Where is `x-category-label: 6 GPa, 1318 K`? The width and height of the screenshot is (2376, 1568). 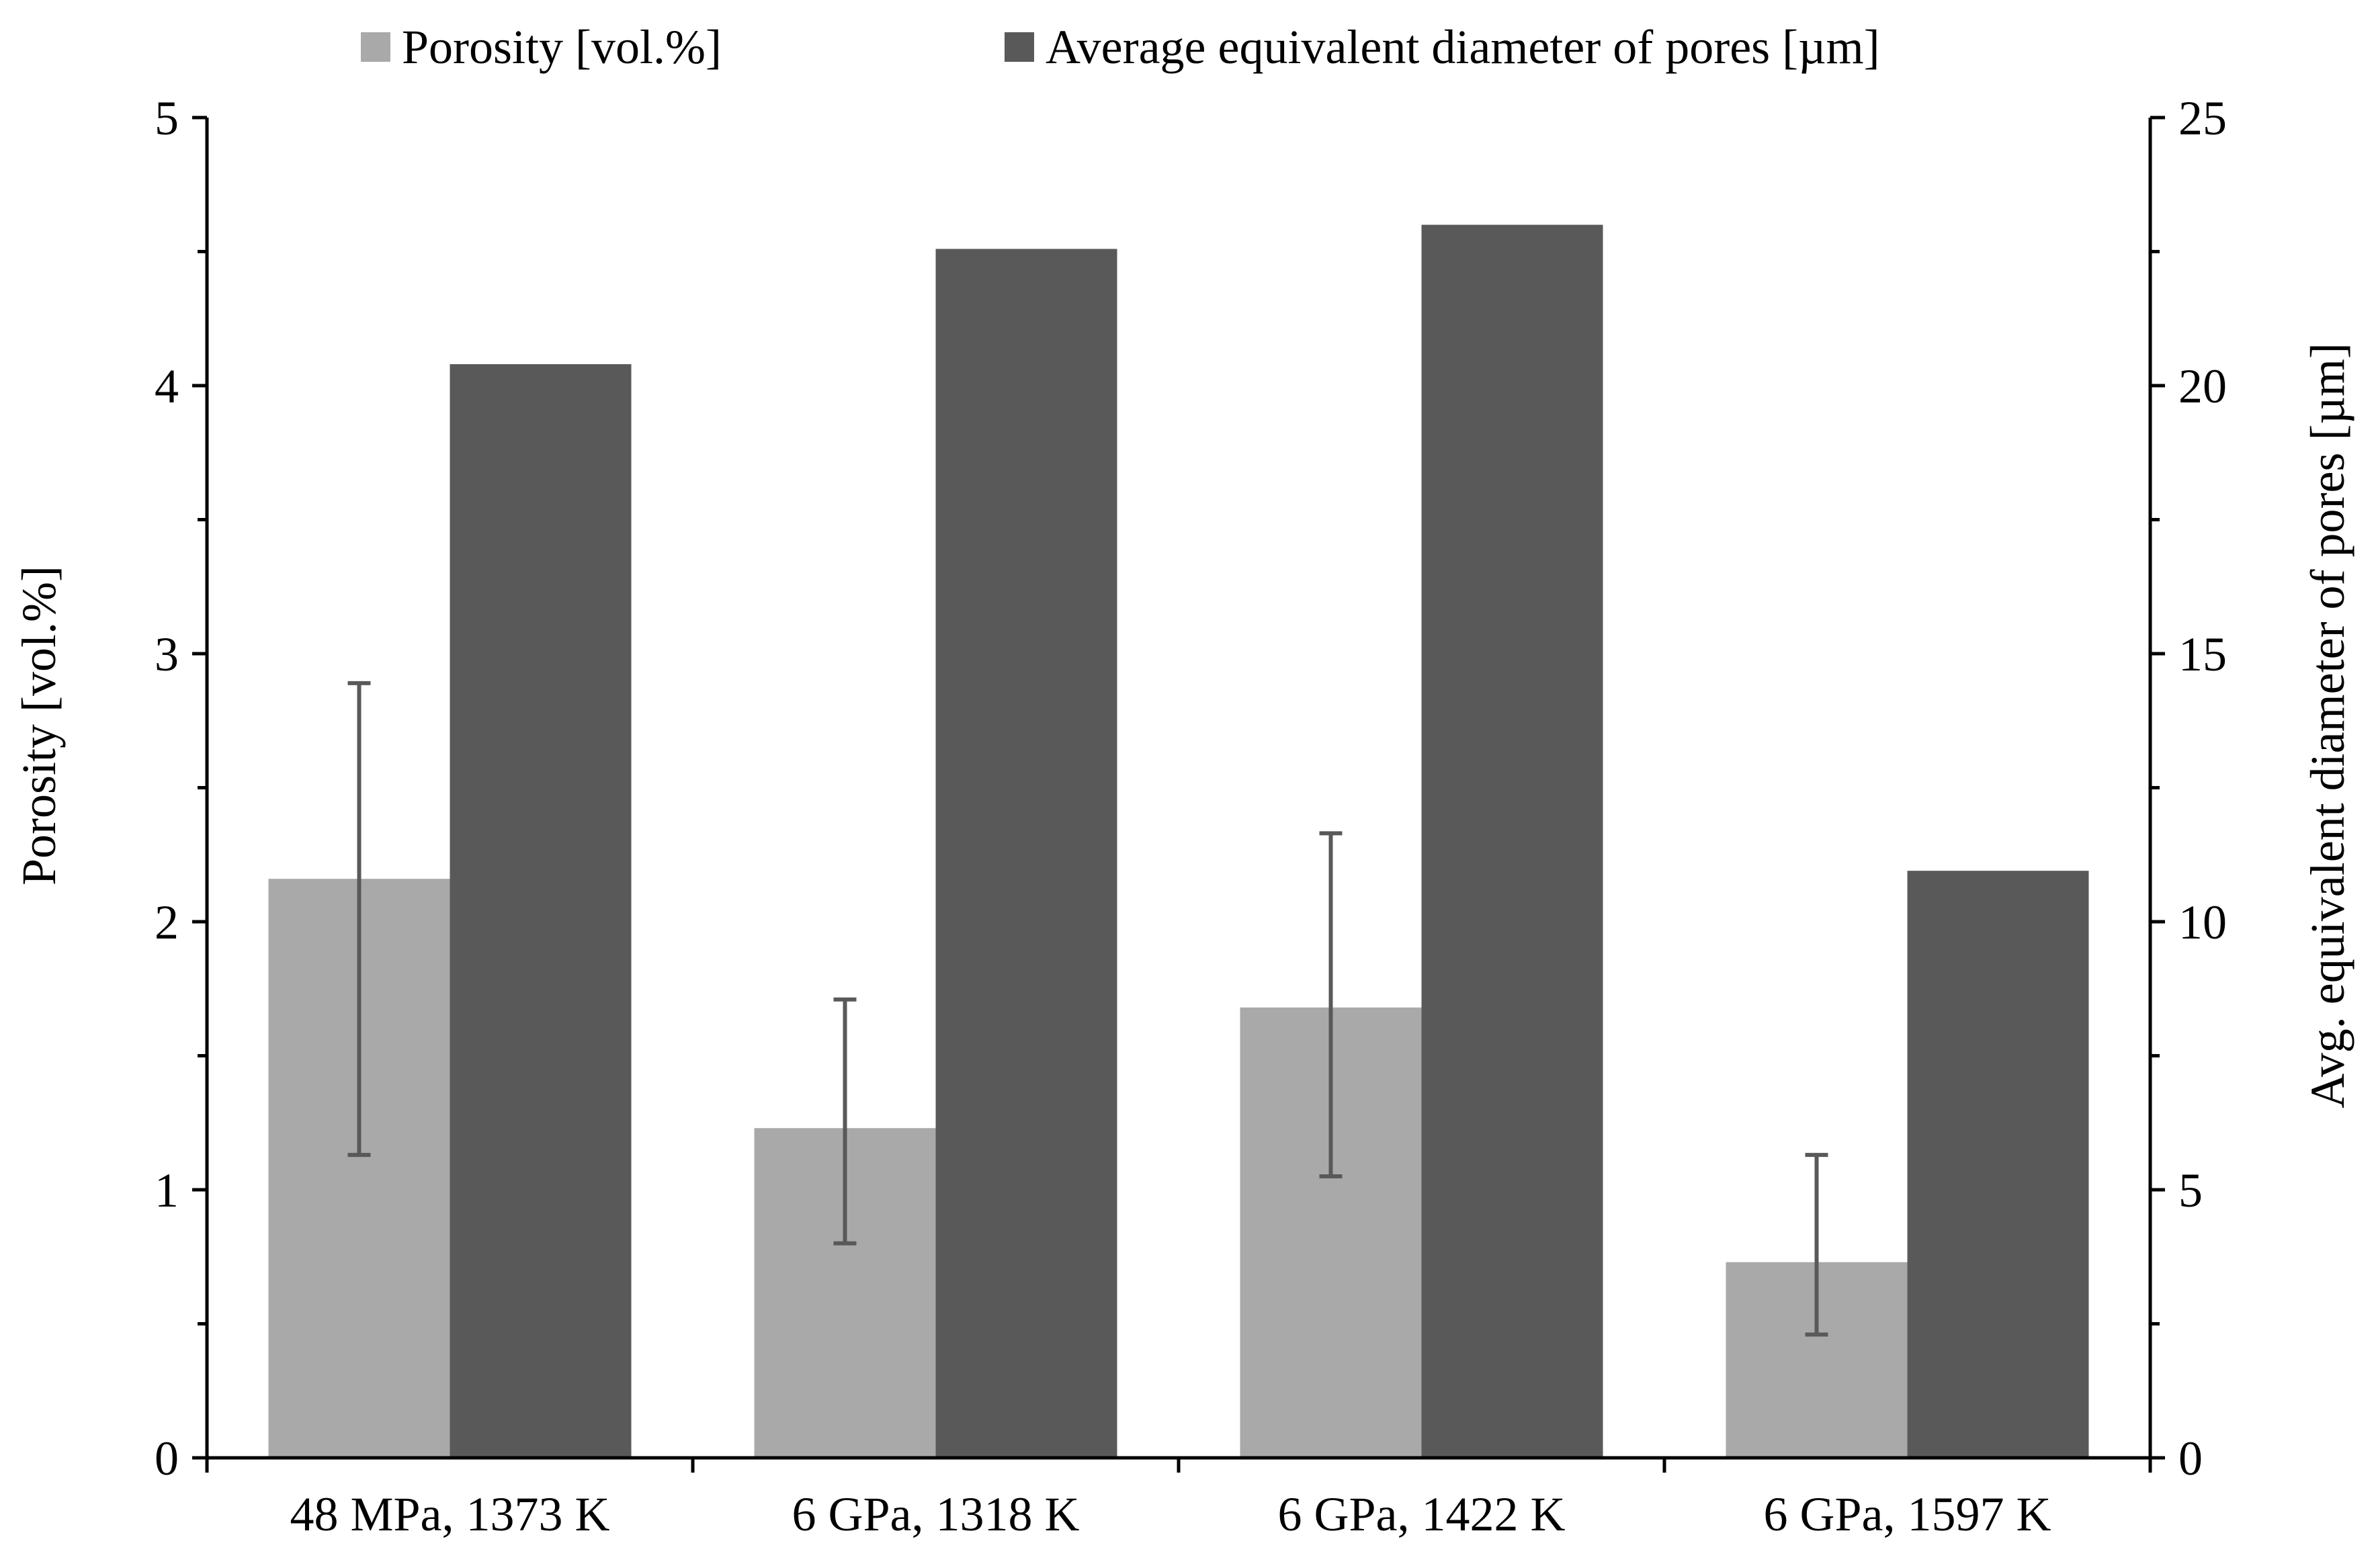
x-category-label: 6 GPa, 1318 K is located at coordinates (936, 1514).